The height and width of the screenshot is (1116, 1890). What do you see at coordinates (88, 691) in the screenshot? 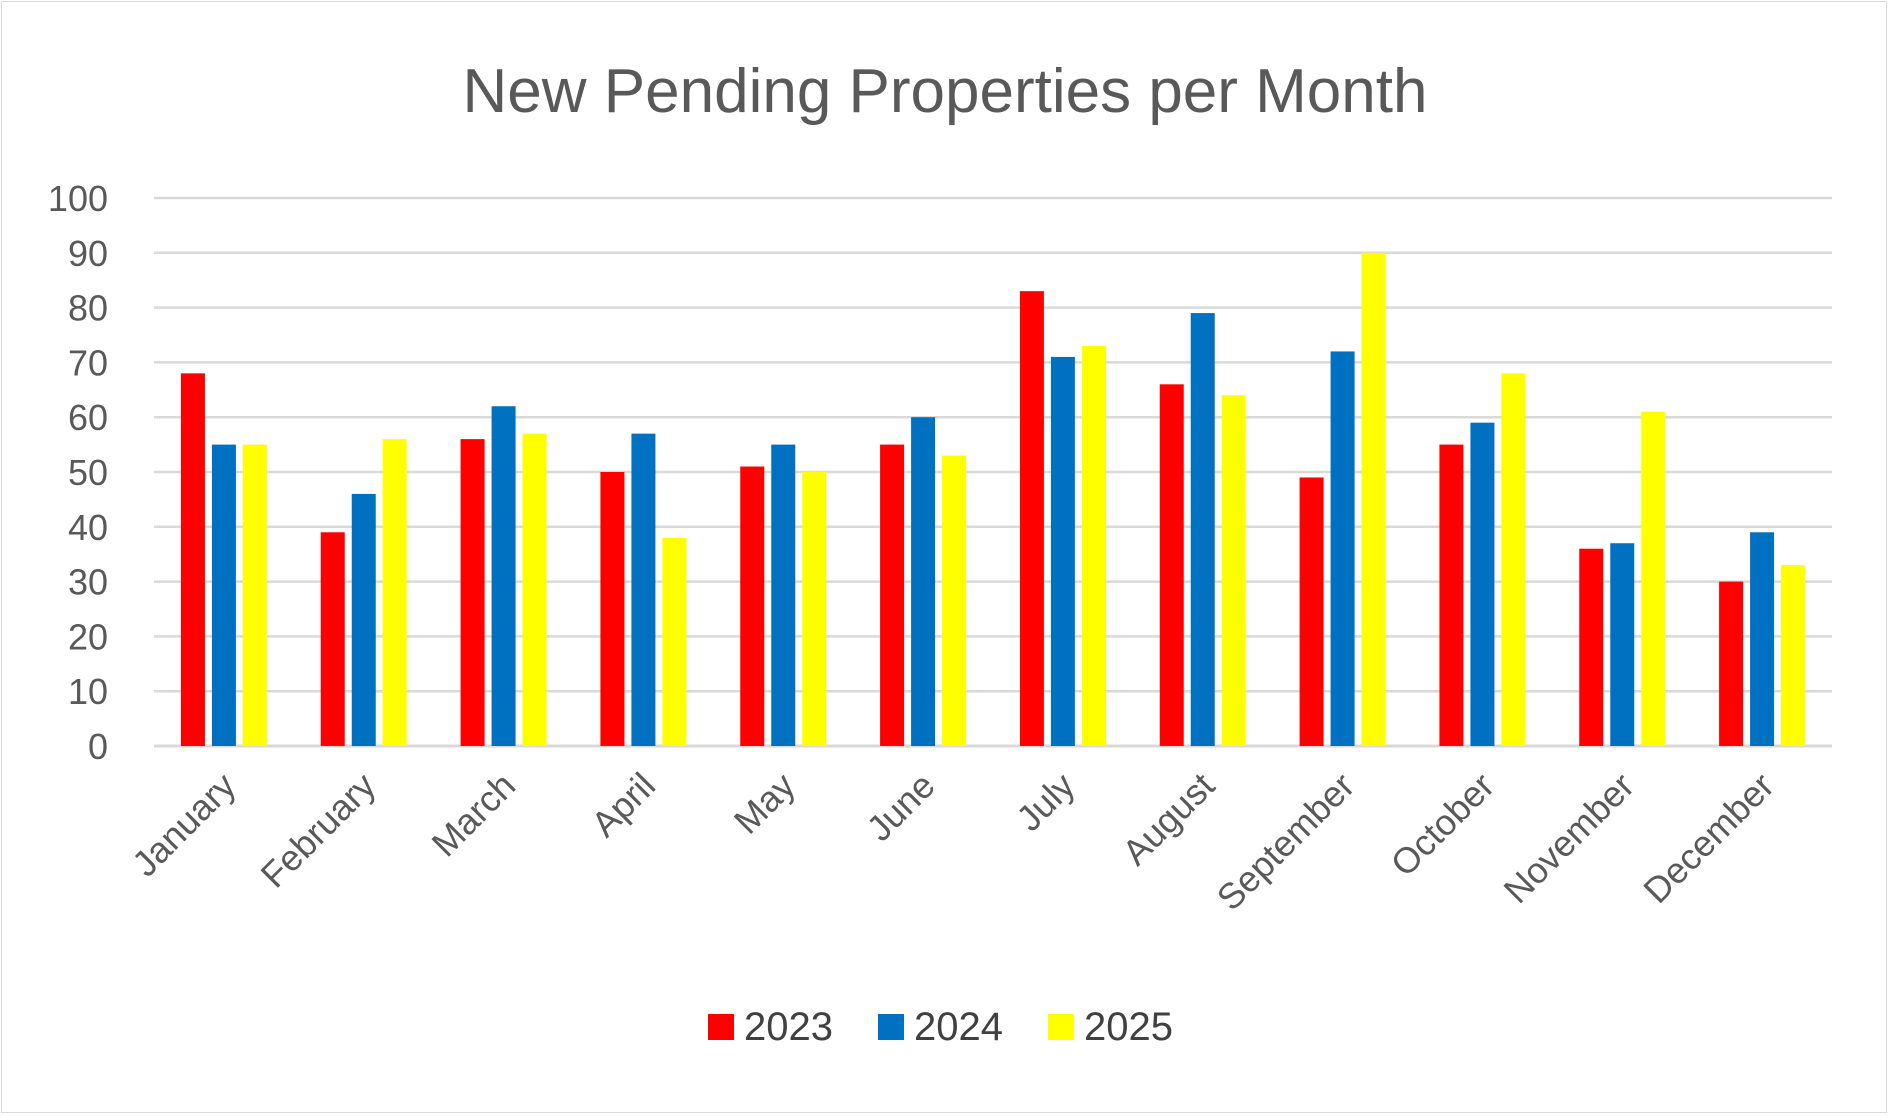
I see `y-tick-label: 10` at bounding box center [88, 691].